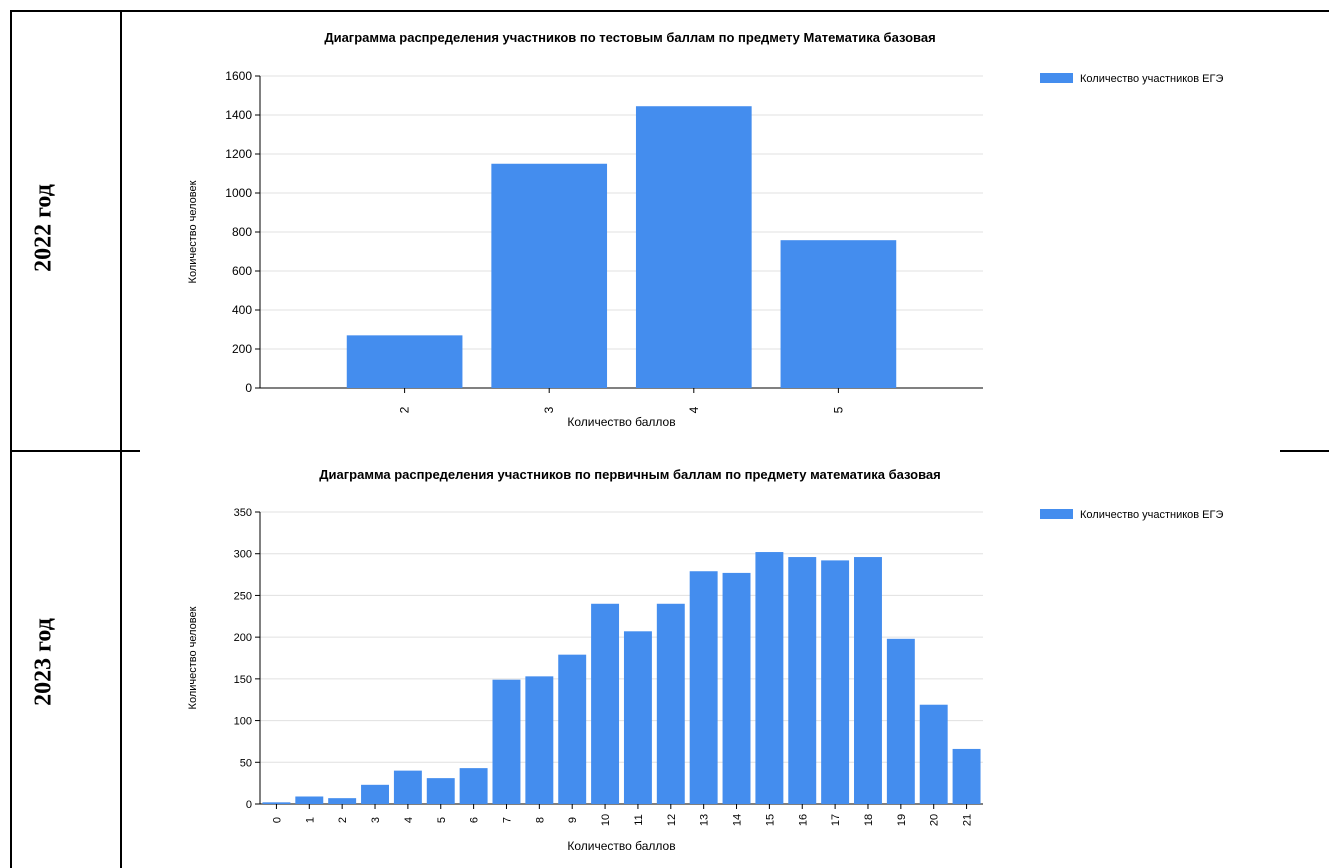 This screenshot has width=1329, height=868. I want to click on y-tick-label: 100, so click(243, 722).